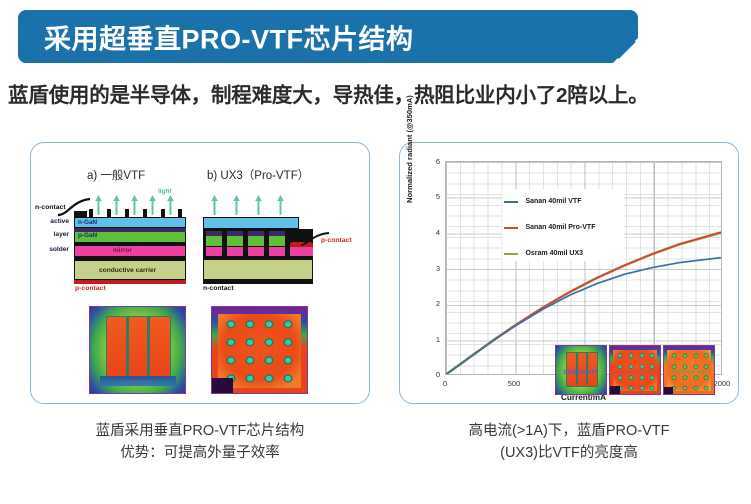 Image resolution: width=751 pixels, height=504 pixels. Describe the element at coordinates (90, 288) in the screenshot. I see `p-contact-label-a: p-contact` at that location.